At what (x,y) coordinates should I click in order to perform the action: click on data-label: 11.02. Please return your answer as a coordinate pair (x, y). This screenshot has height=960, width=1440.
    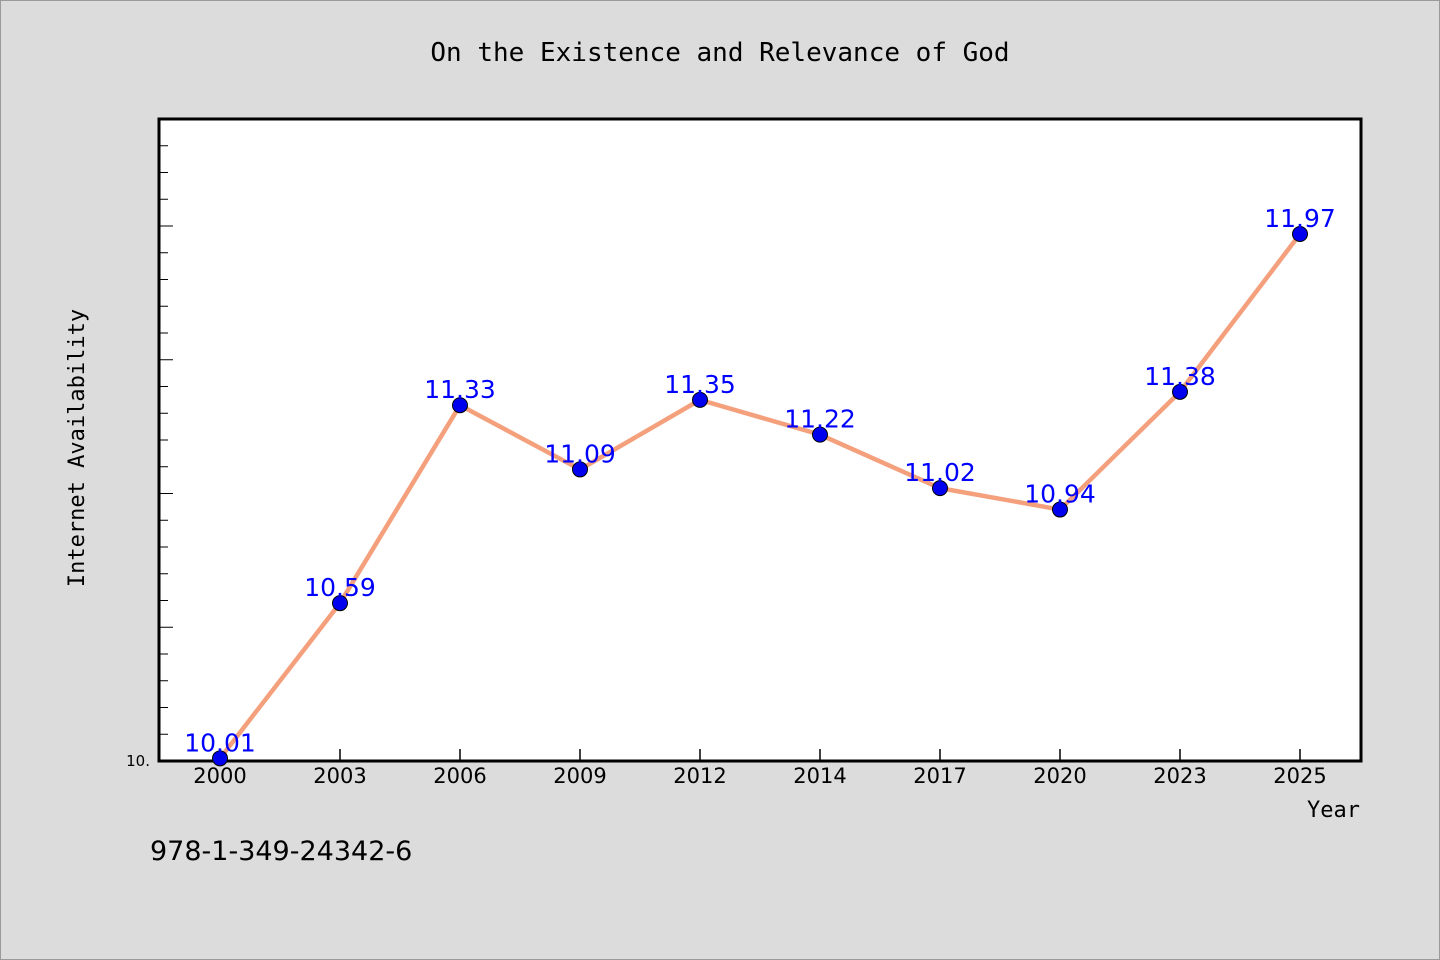
    Looking at the image, I should click on (940, 472).